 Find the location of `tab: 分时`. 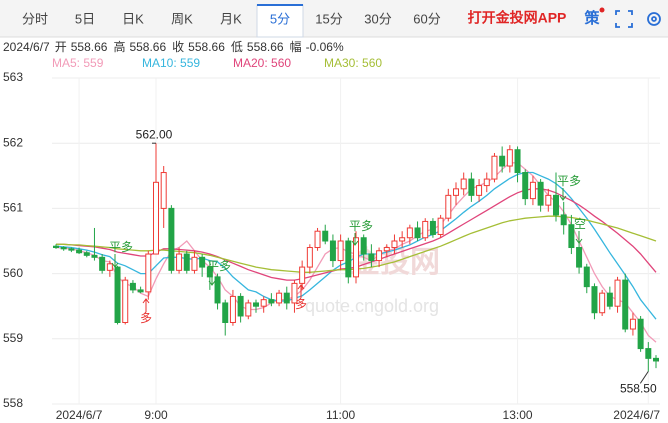

tab: 分时 is located at coordinates (35, 18).